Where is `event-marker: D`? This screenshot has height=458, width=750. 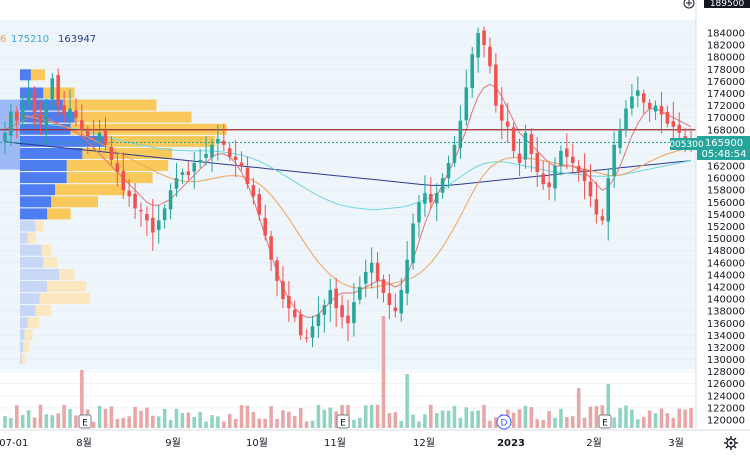 event-marker: D is located at coordinates (504, 422).